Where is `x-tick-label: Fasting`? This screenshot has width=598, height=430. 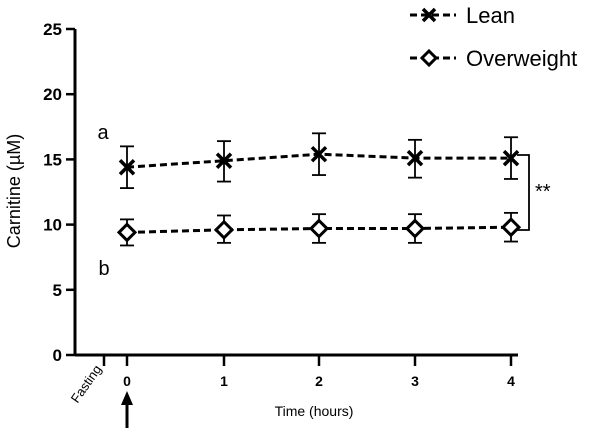 x-tick-label: Fasting is located at coordinates (86, 384).